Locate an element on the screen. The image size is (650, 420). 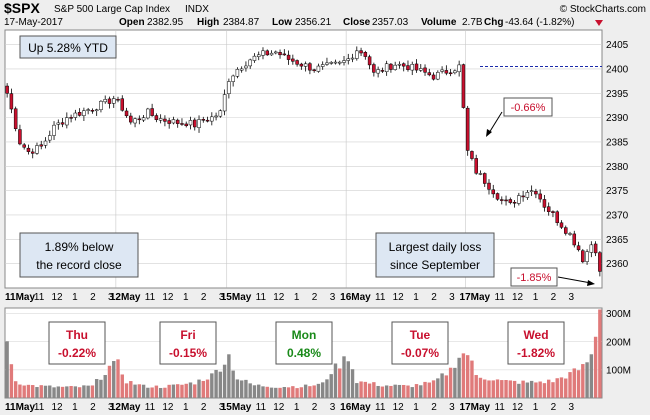
day-change-box: Mon 0.48% is located at coordinates (304, 343).